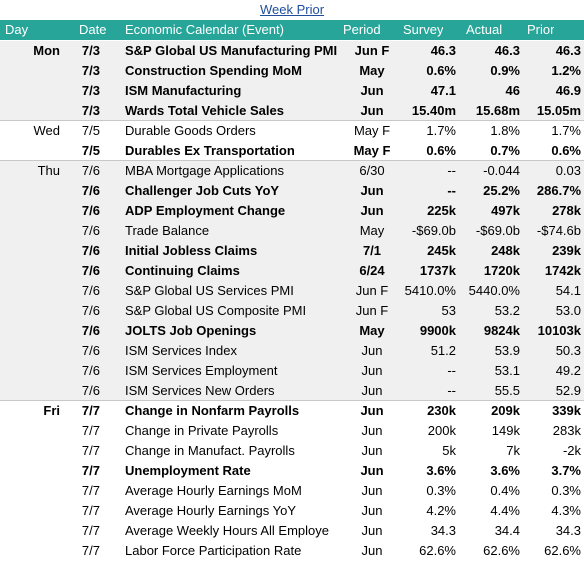  What do you see at coordinates (449, 450) in the screenshot?
I see `survey-cell: 5k` at bounding box center [449, 450].